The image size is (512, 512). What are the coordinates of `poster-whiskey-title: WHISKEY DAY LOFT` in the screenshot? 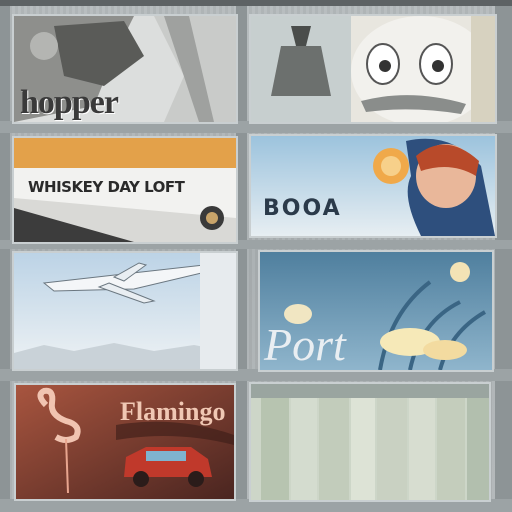 It's located at (106, 187).